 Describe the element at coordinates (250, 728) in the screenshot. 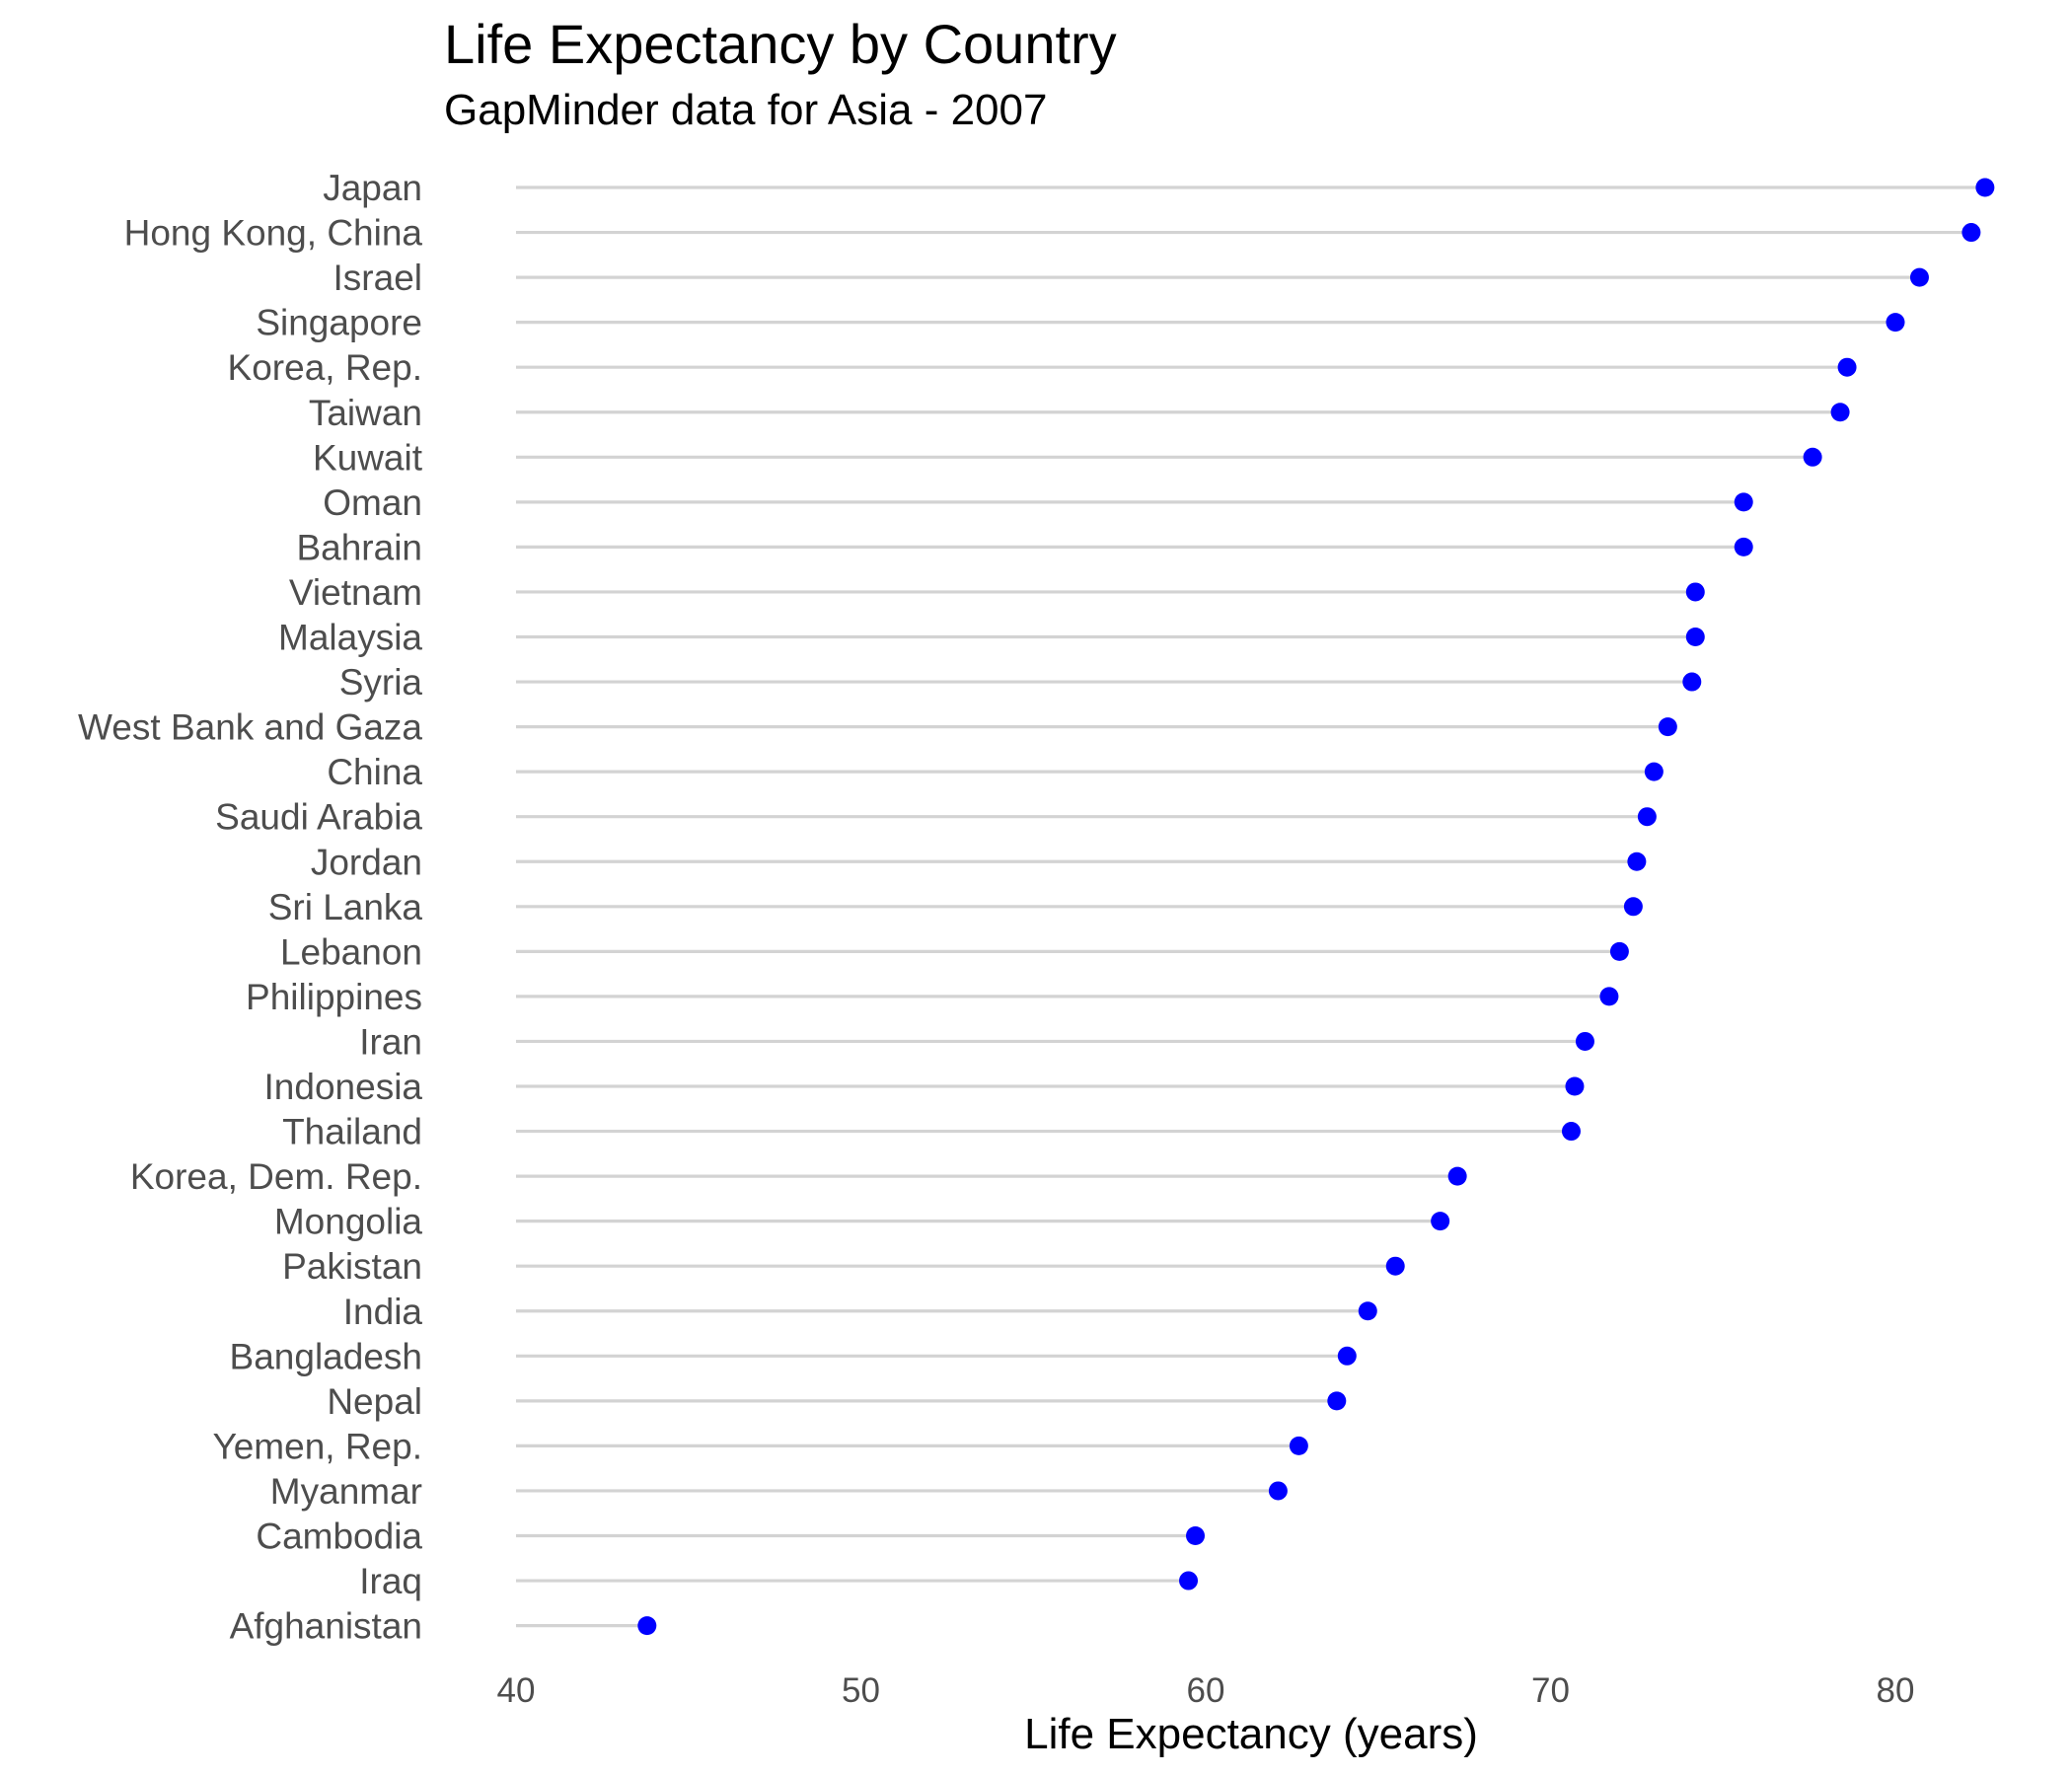

I see `category-label: West Bank and Gaza` at that location.